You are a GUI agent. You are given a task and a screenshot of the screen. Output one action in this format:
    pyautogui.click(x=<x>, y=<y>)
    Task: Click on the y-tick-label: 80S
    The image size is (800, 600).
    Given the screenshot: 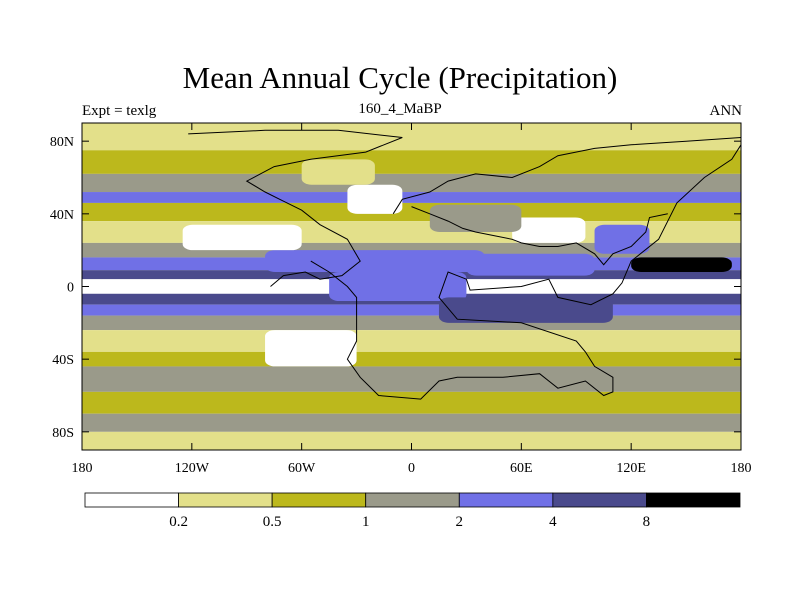 What is the action you would take?
    pyautogui.click(x=63, y=433)
    